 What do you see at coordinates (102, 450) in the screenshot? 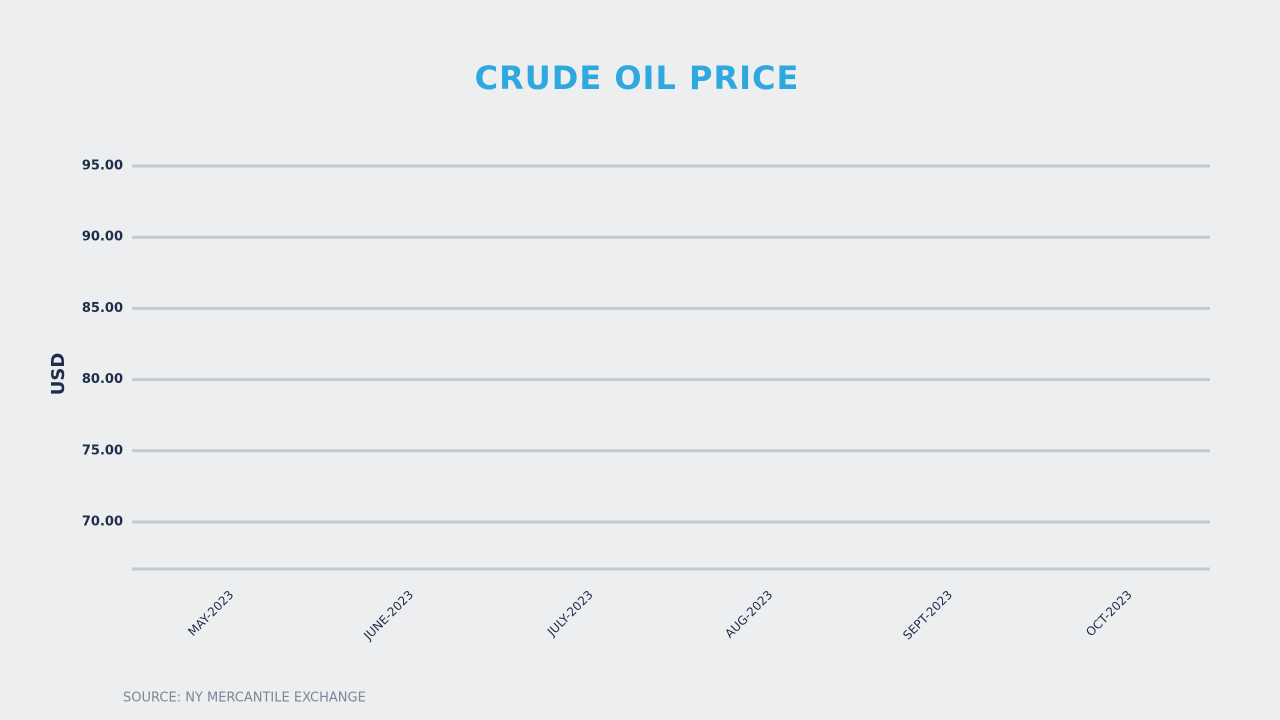
I see `y-tick-label: 75.00` at bounding box center [102, 450].